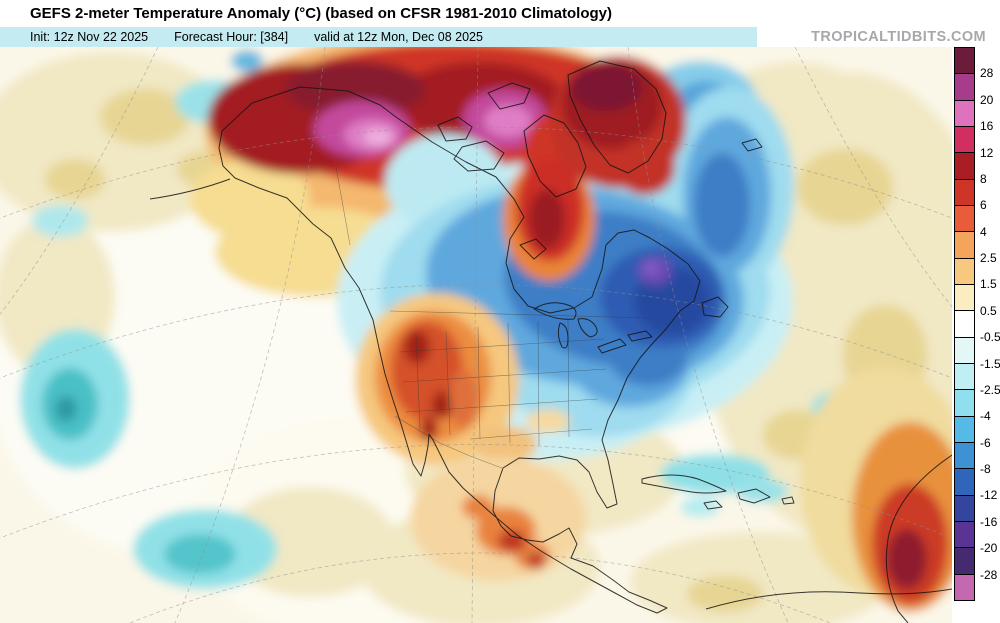  Describe the element at coordinates (898, 37) in the screenshot. I see `site-watermark: TROPICALTIDBITS.COM` at that location.